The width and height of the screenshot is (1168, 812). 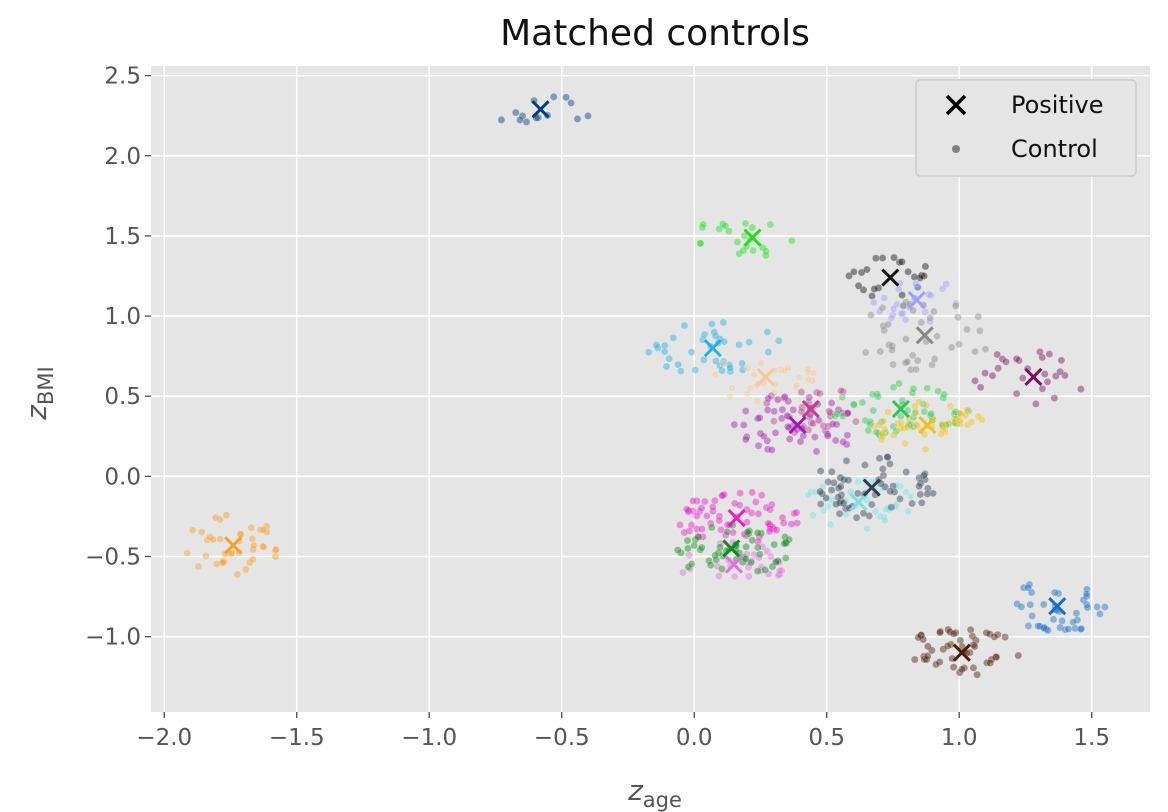 I want to click on x-tick-label: −2.0, so click(x=164, y=738).